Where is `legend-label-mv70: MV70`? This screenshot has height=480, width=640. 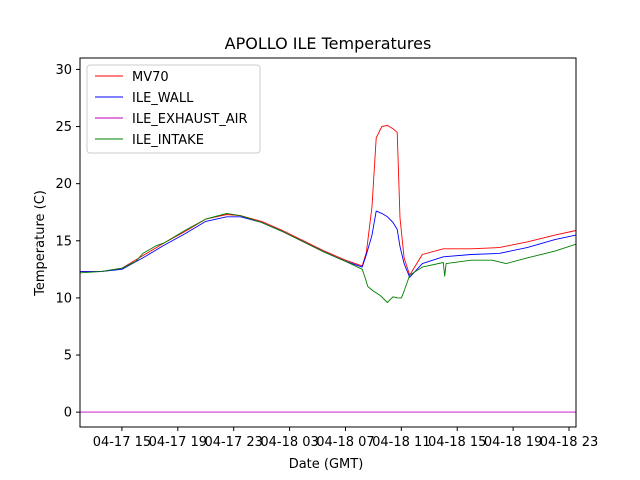 legend-label-mv70: MV70 is located at coordinates (150, 77).